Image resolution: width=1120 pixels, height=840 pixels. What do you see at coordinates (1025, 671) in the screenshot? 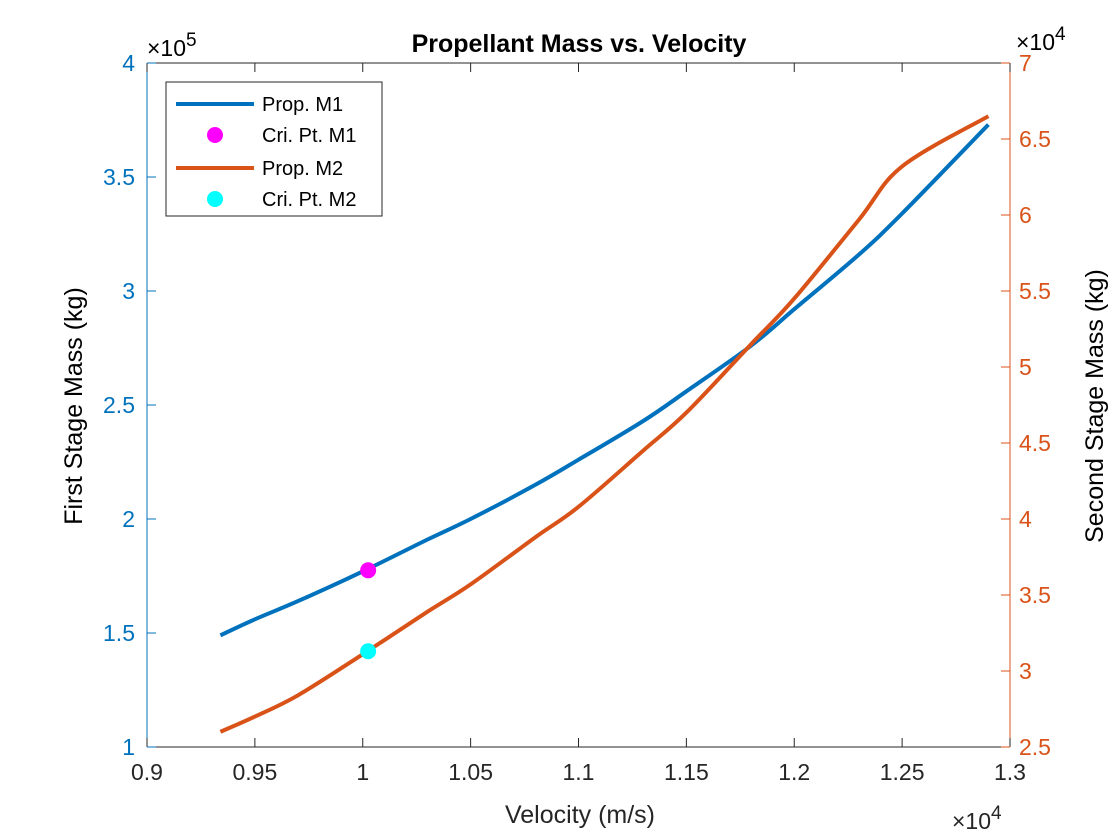
I see `y-right-tick-label: 3` at bounding box center [1025, 671].